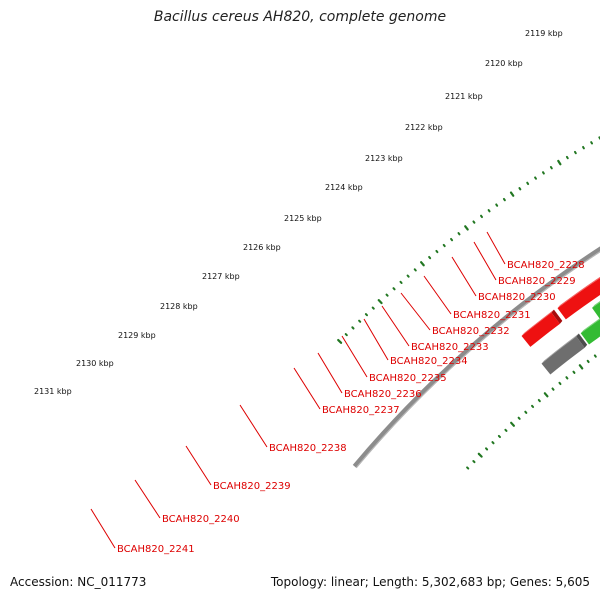 The image size is (600, 600). What do you see at coordinates (537, 281) in the screenshot?
I see `gene-label: BCAH820_2229` at bounding box center [537, 281].